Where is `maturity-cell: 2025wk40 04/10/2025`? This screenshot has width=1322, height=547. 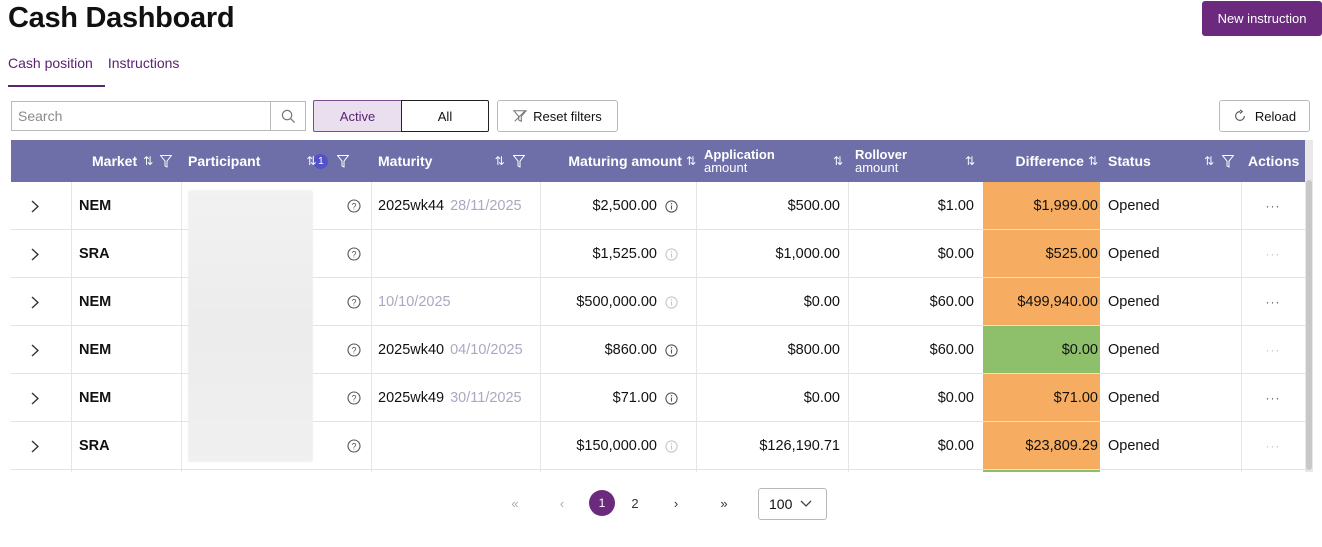
maturity-cell: 2025wk40 04/10/2025 is located at coordinates (450, 350).